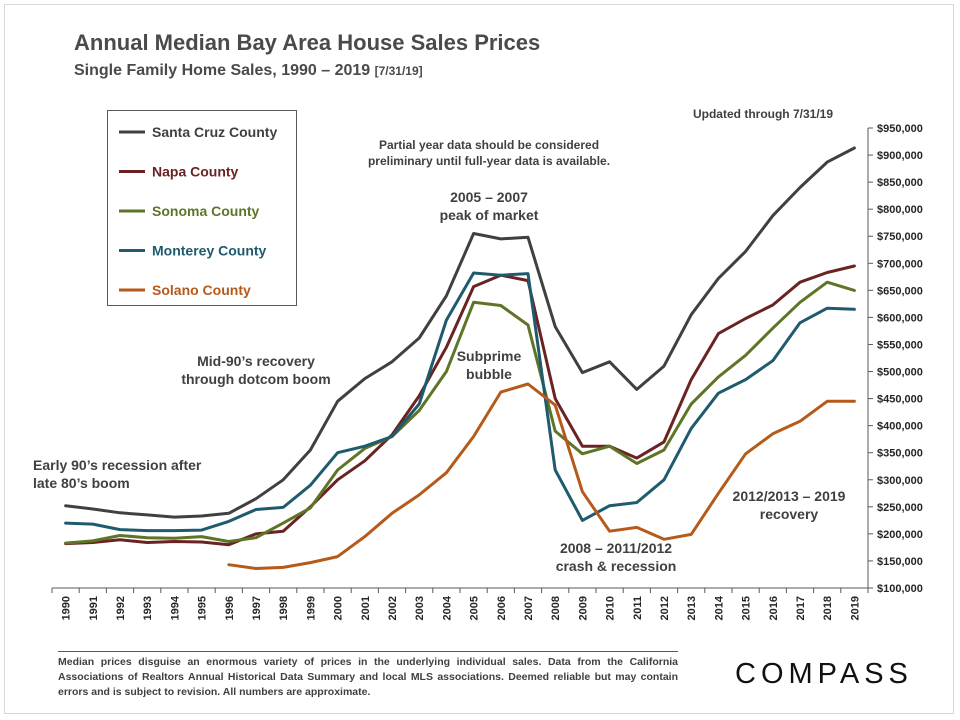 The width and height of the screenshot is (960, 720). What do you see at coordinates (789, 496) in the screenshot?
I see `annotation-recovery-line: 2012/2013 – 2019` at bounding box center [789, 496].